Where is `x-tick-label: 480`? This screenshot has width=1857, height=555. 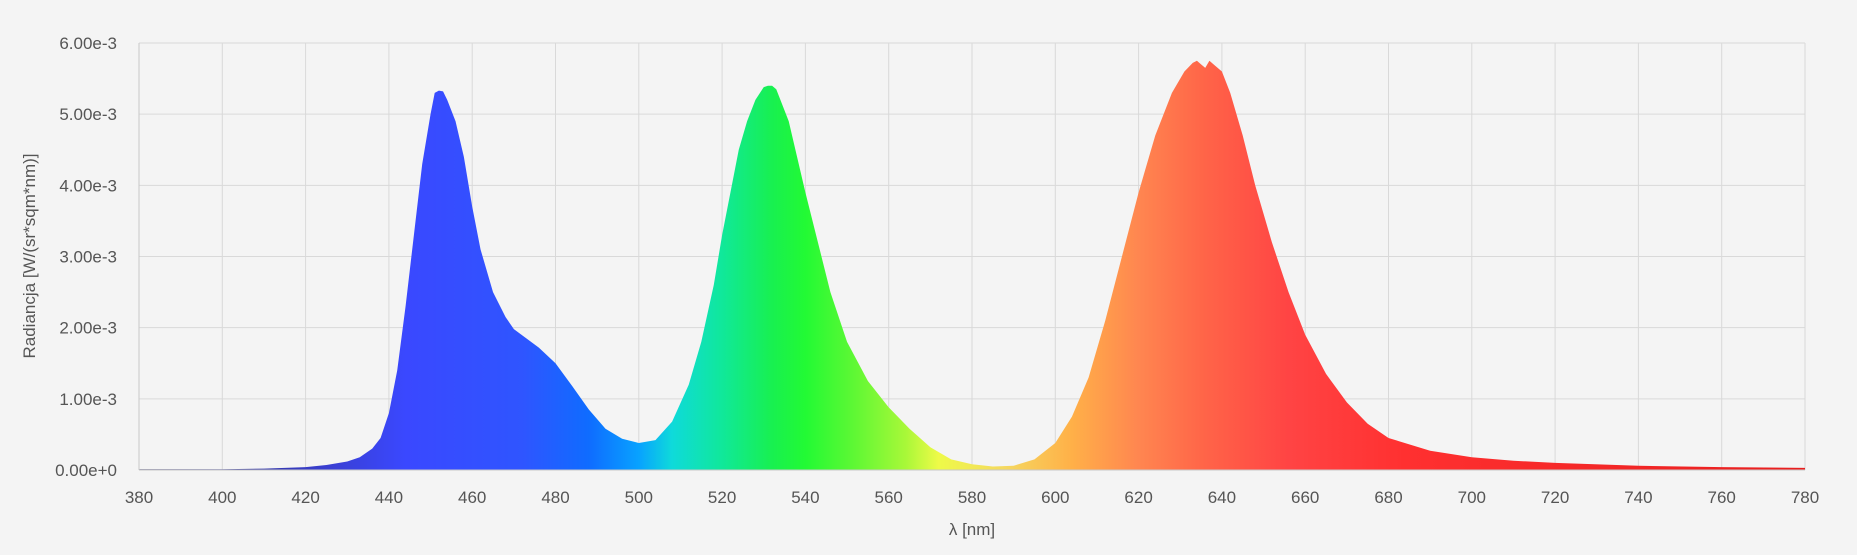
x-tick-label: 480 is located at coordinates (555, 497).